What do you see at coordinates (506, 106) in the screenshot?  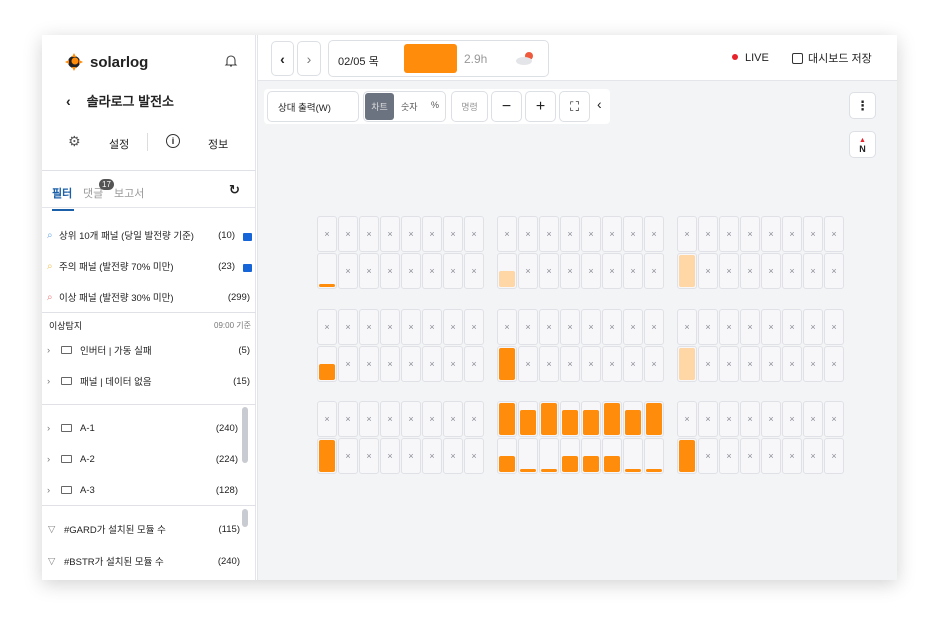 I see `zoom-out-button: −` at bounding box center [506, 106].